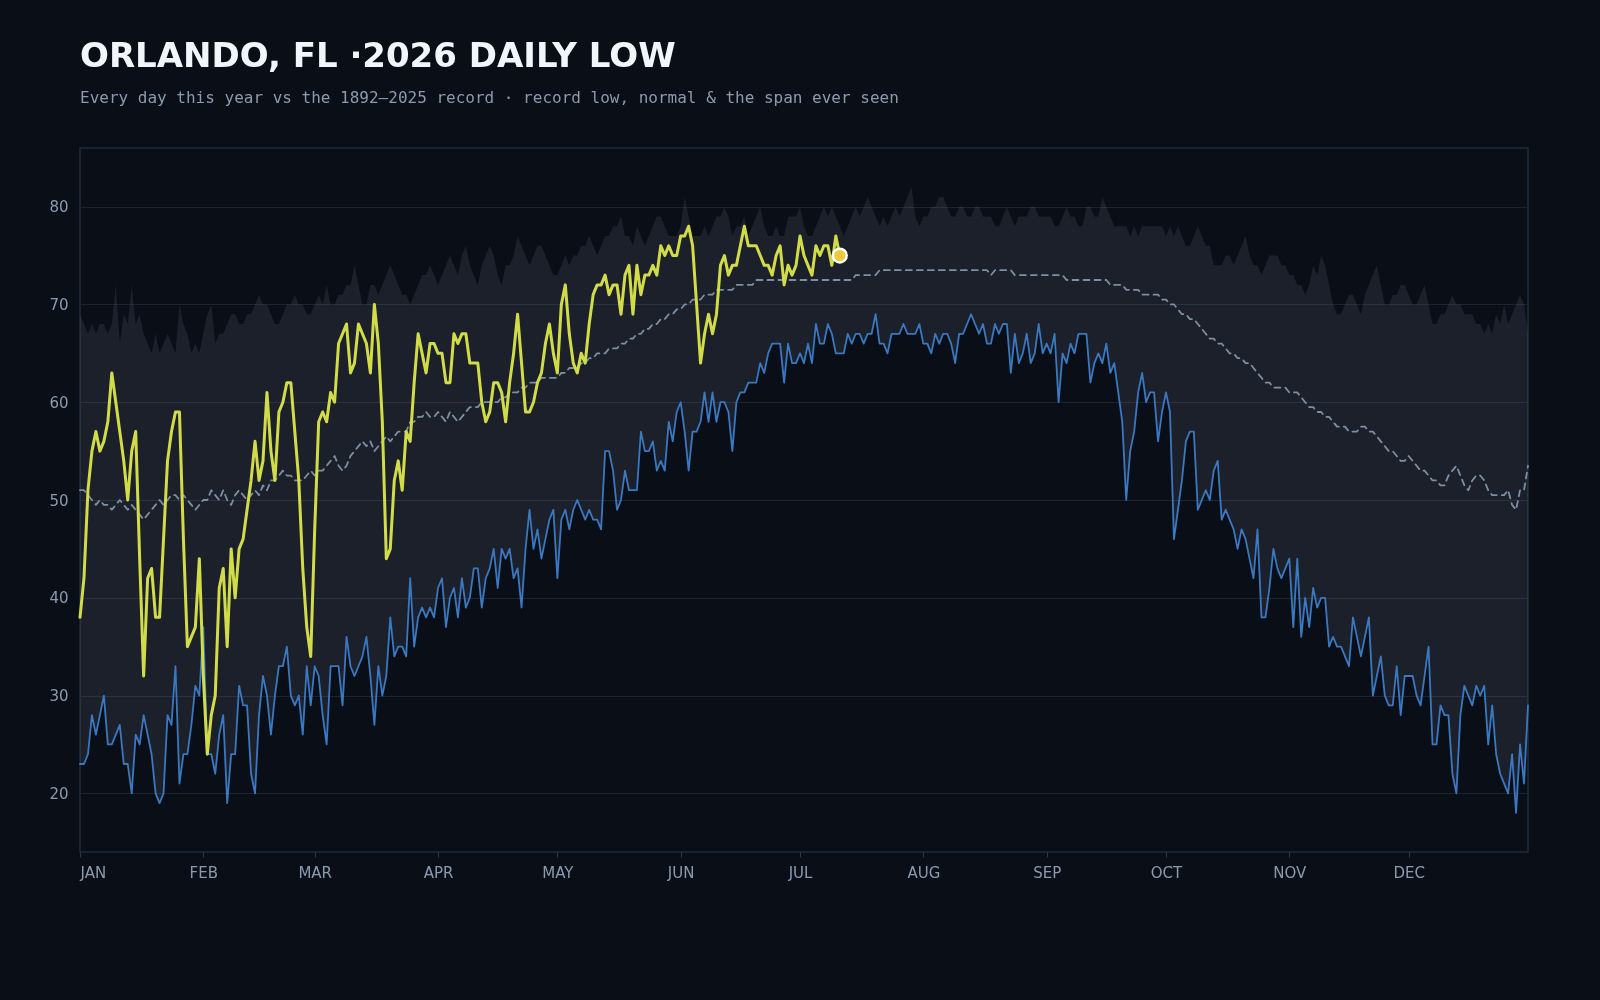 Image resolution: width=1600 pixels, height=1000 pixels. I want to click on y-tick-label: 40, so click(59, 598).